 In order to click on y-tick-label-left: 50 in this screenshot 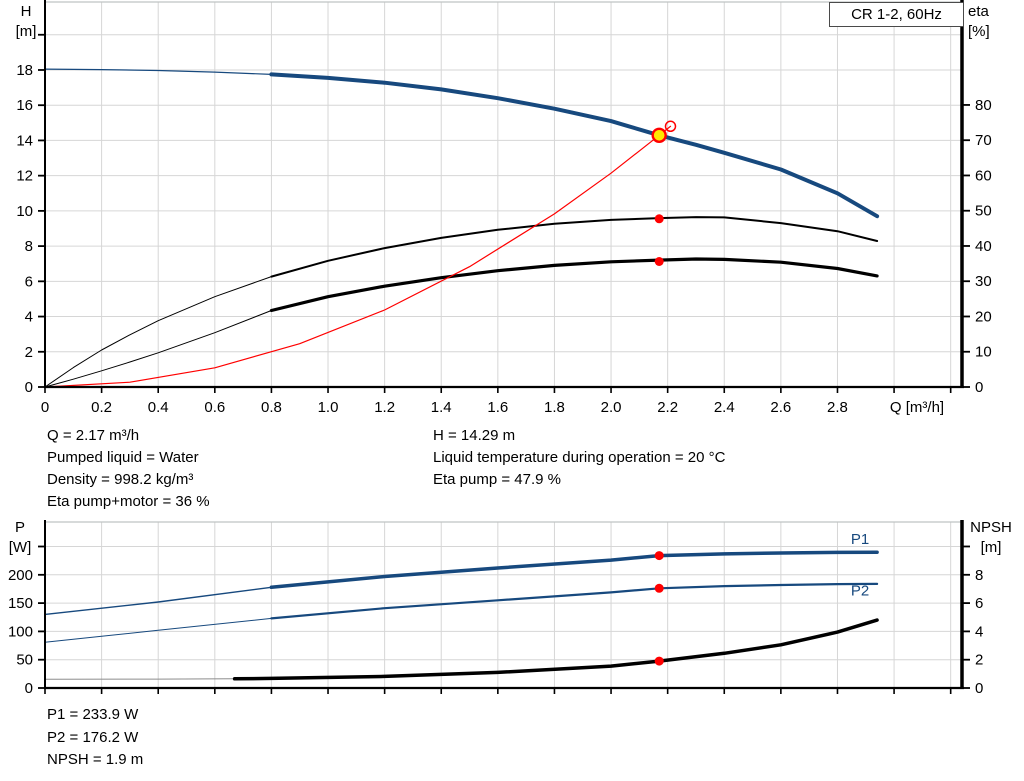, I will do `click(24, 660)`.